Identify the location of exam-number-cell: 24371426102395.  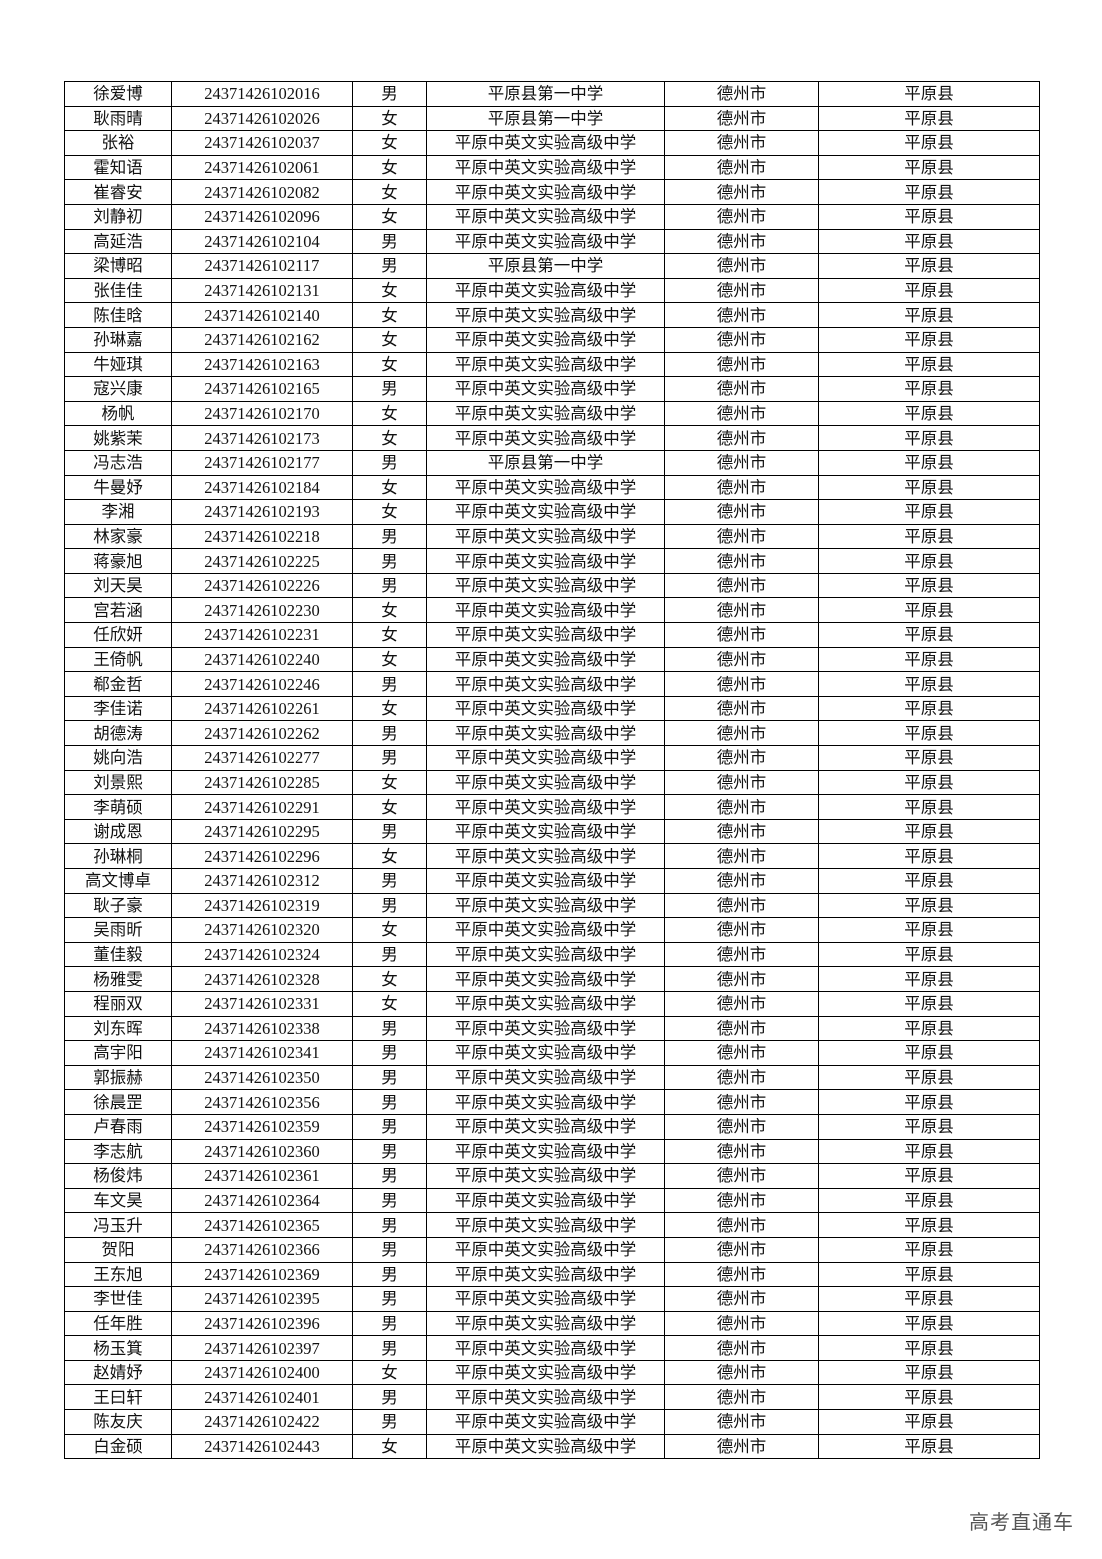
(262, 1299).